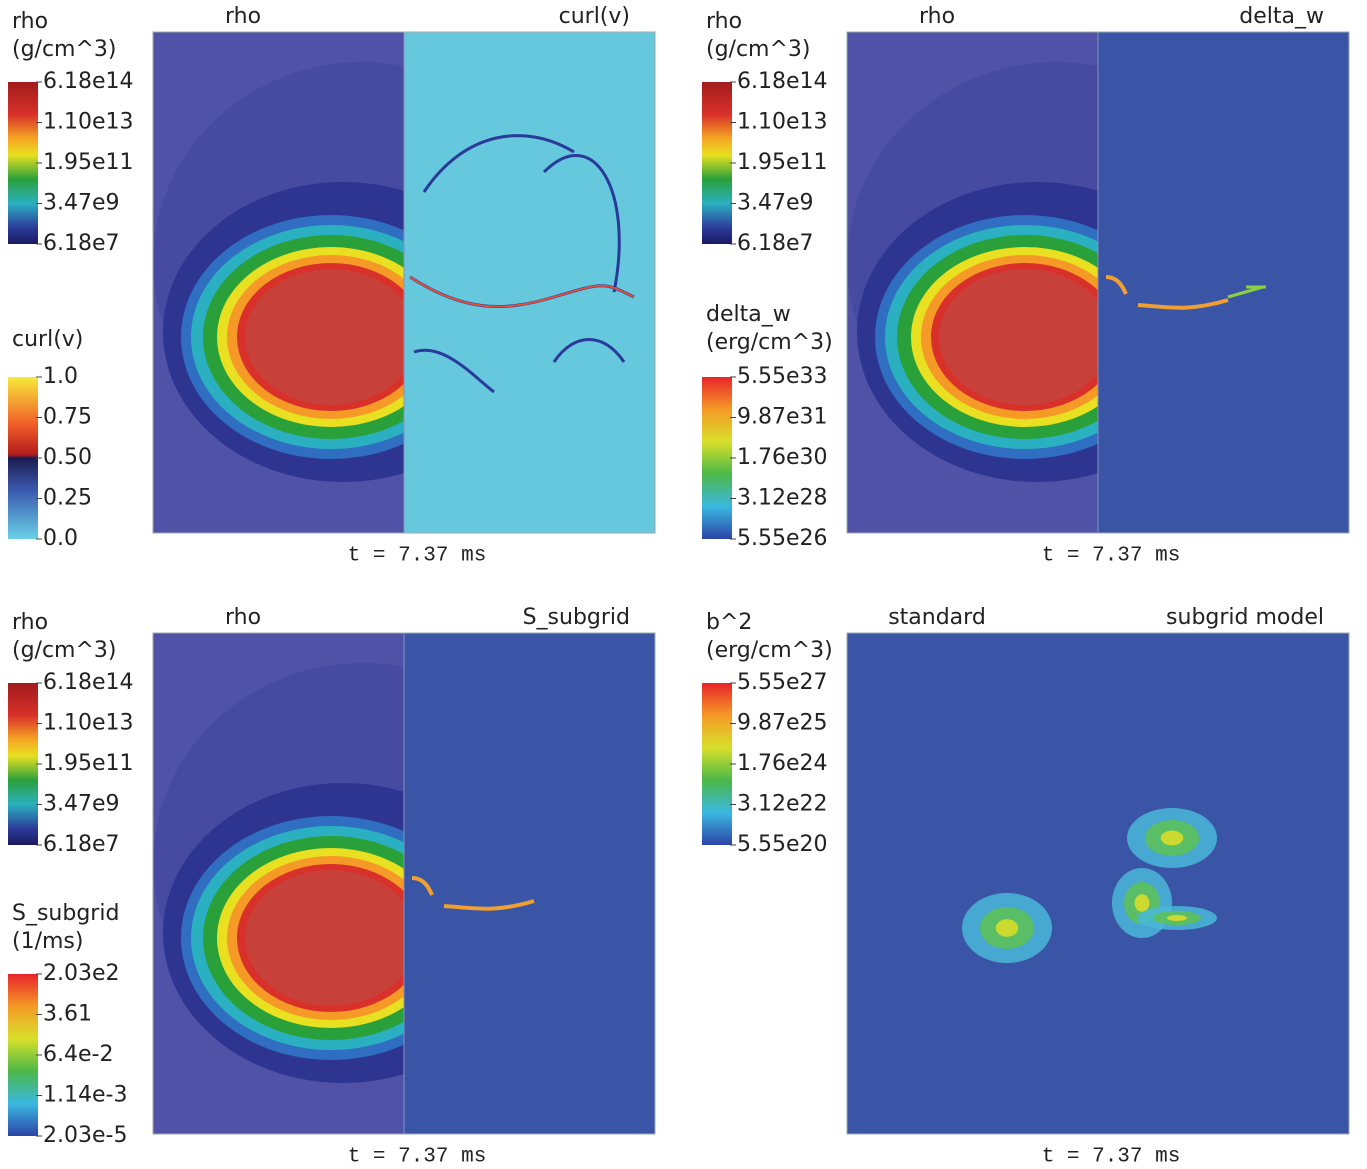  I want to click on colorbar-tick-label: 5.55e20, so click(782, 844).